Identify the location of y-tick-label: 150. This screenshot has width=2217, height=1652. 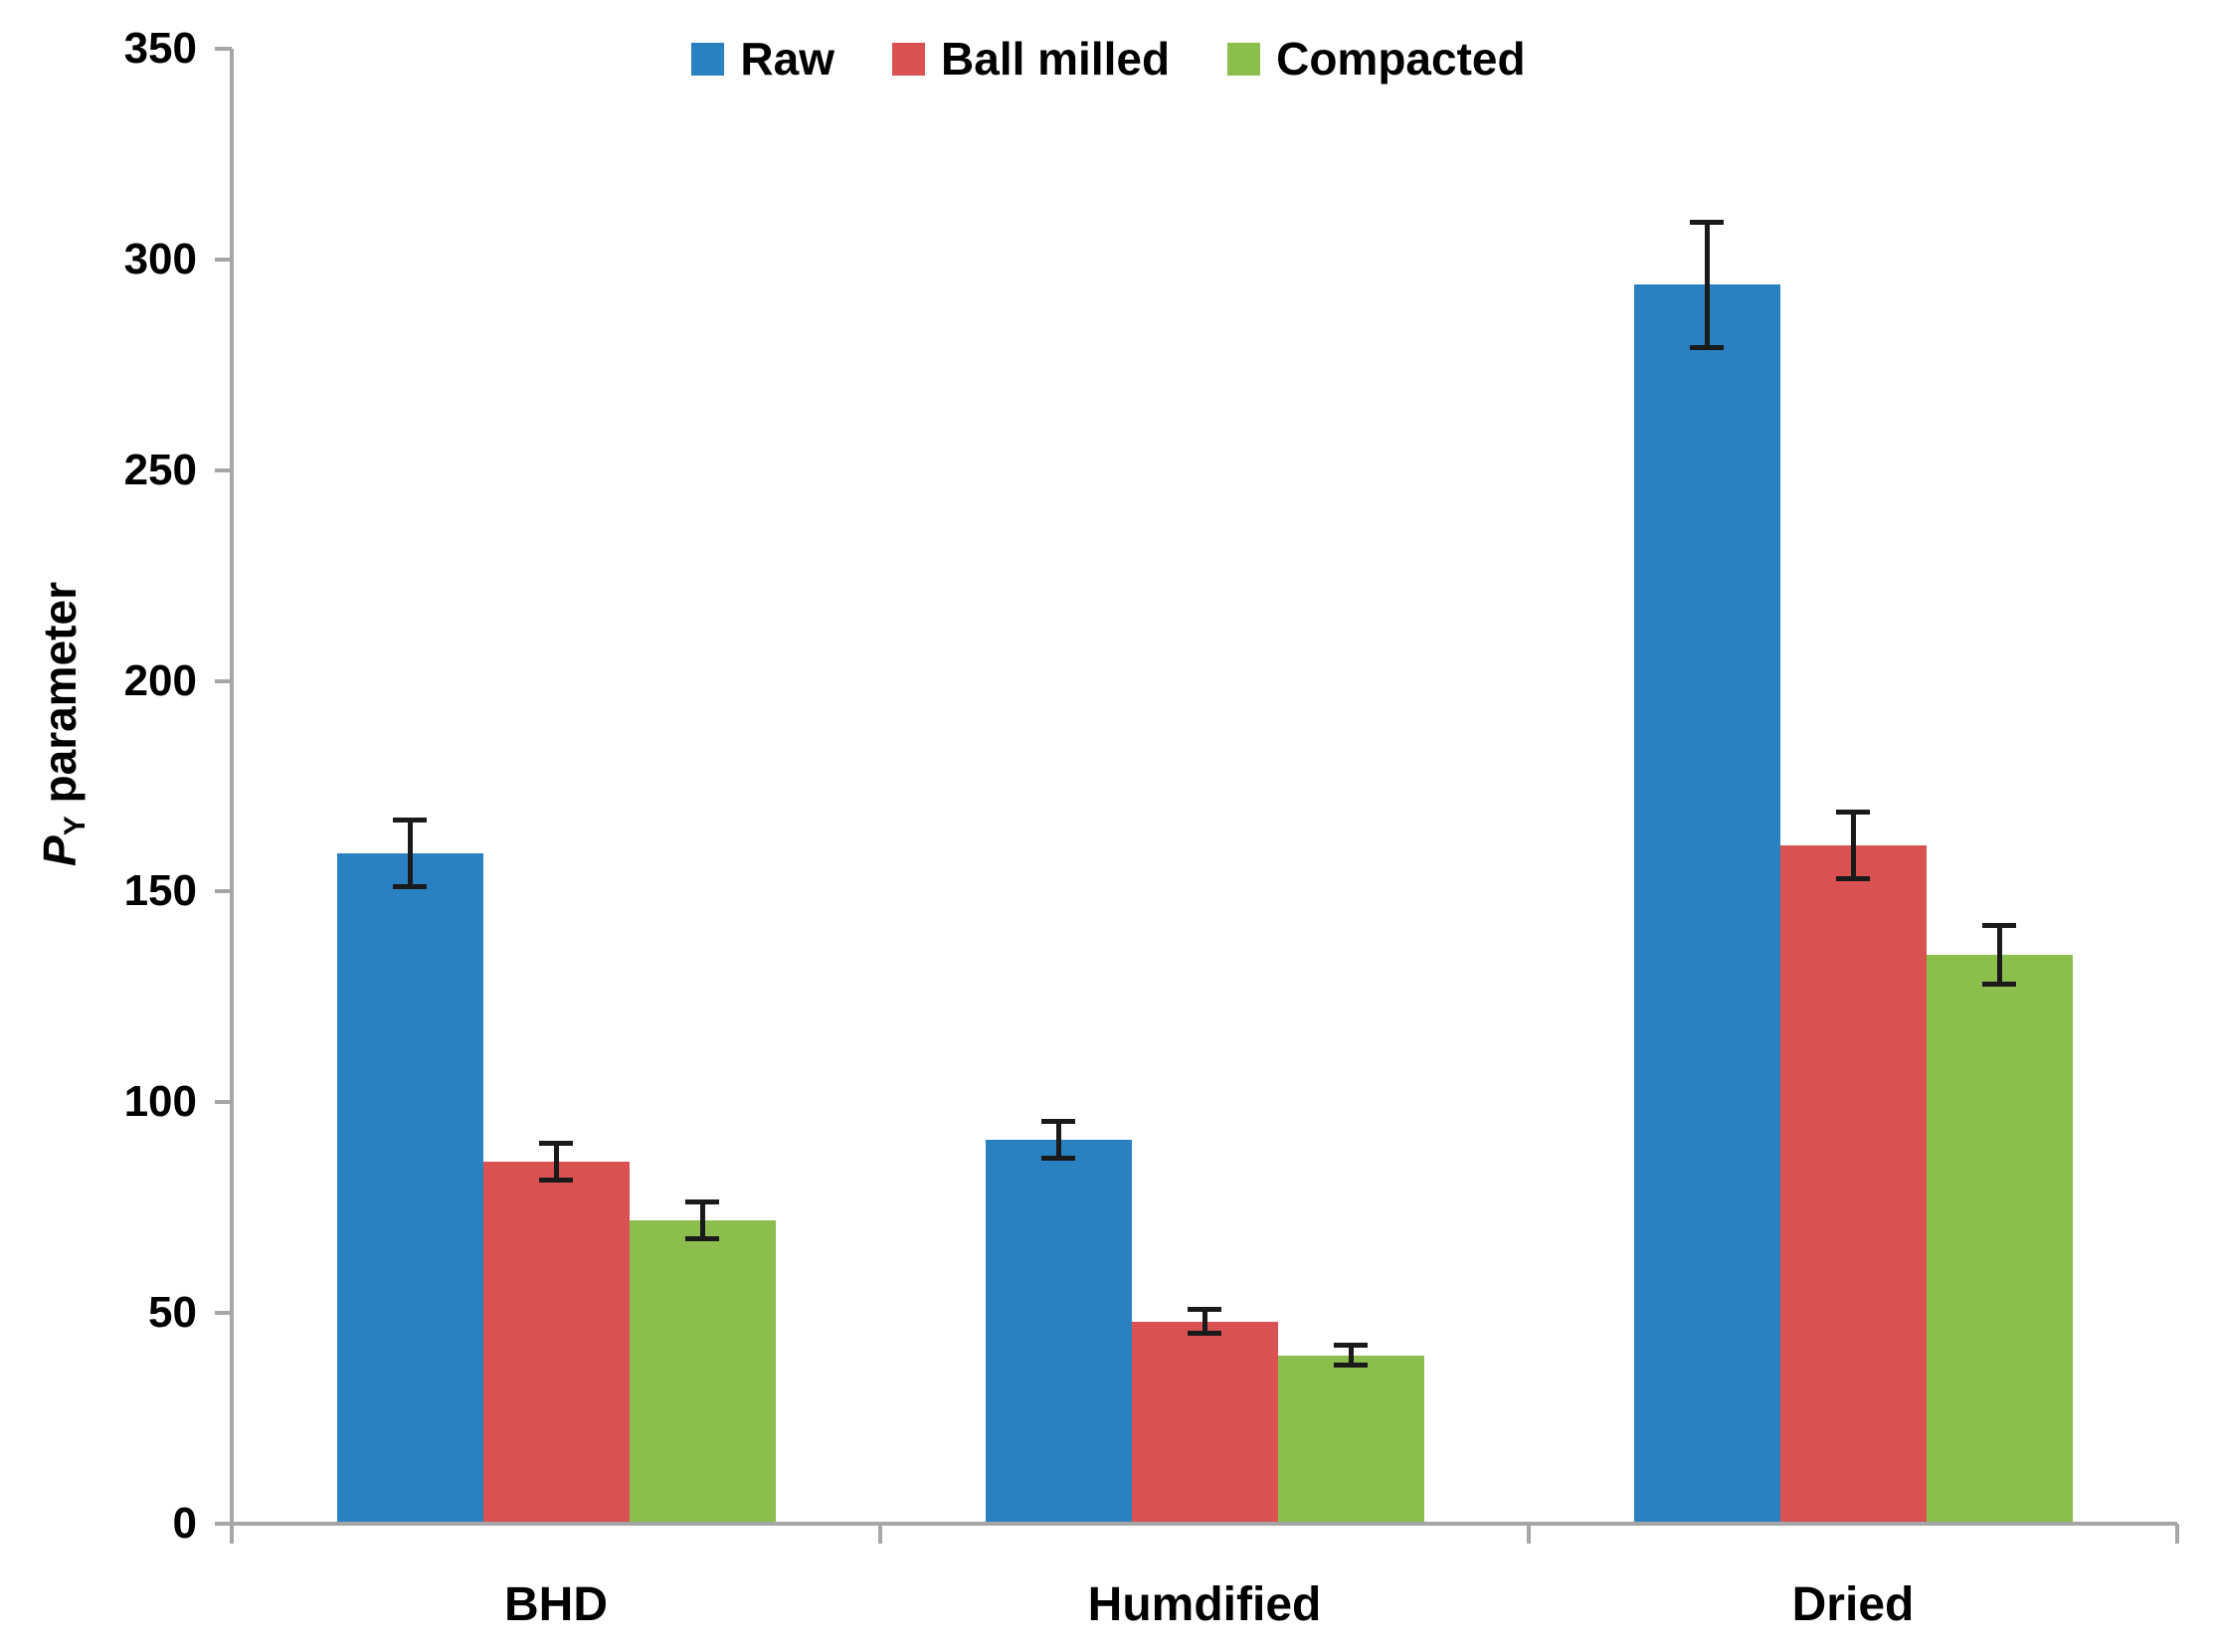
(160, 891).